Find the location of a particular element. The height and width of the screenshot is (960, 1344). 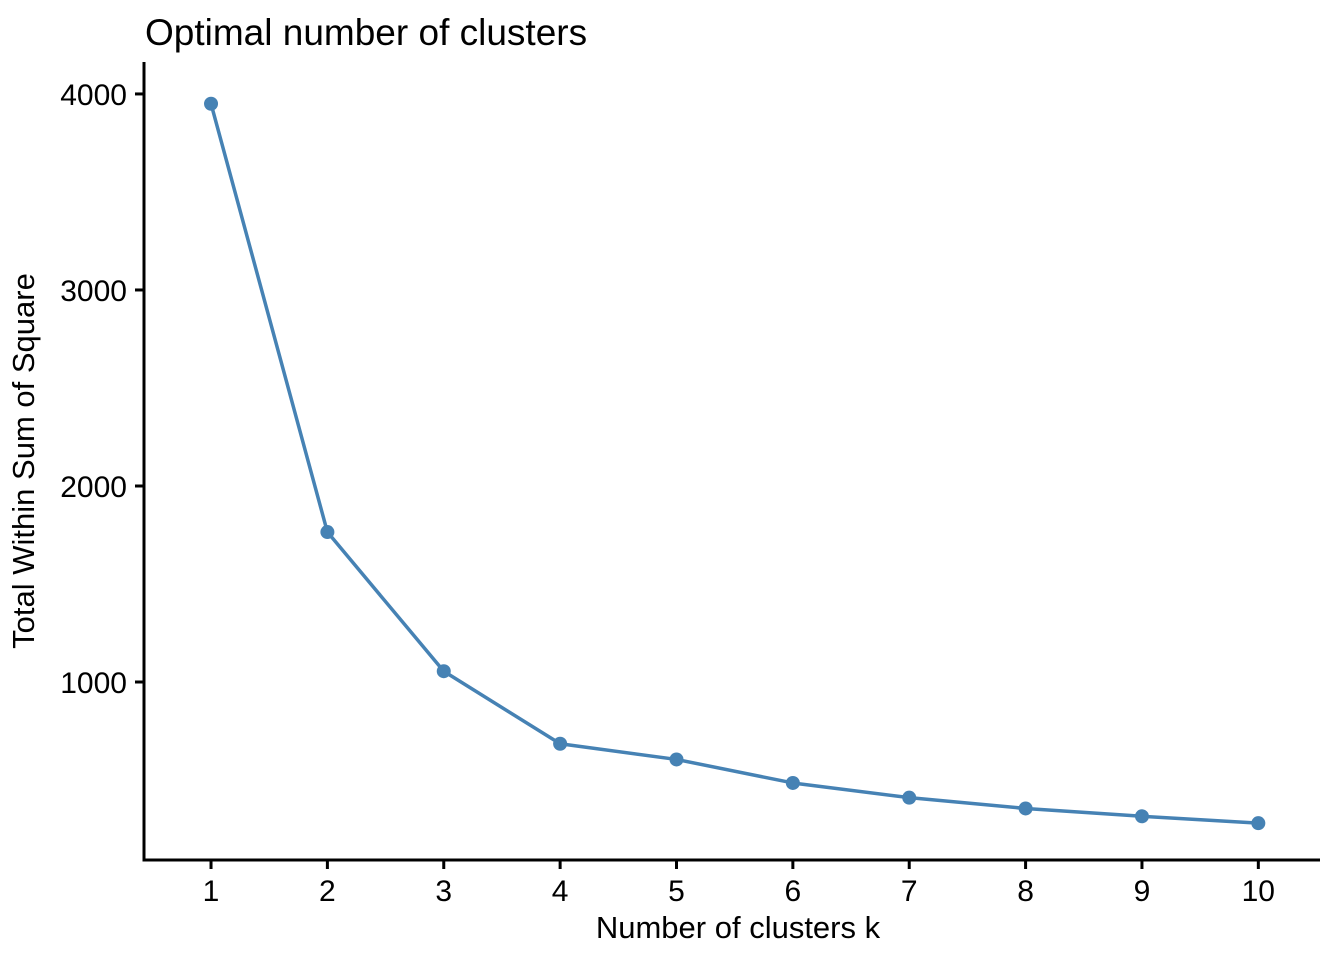

x-axis-ticks: 1 2 3 4 5 6 7 8 9 10 is located at coordinates (739, 884).